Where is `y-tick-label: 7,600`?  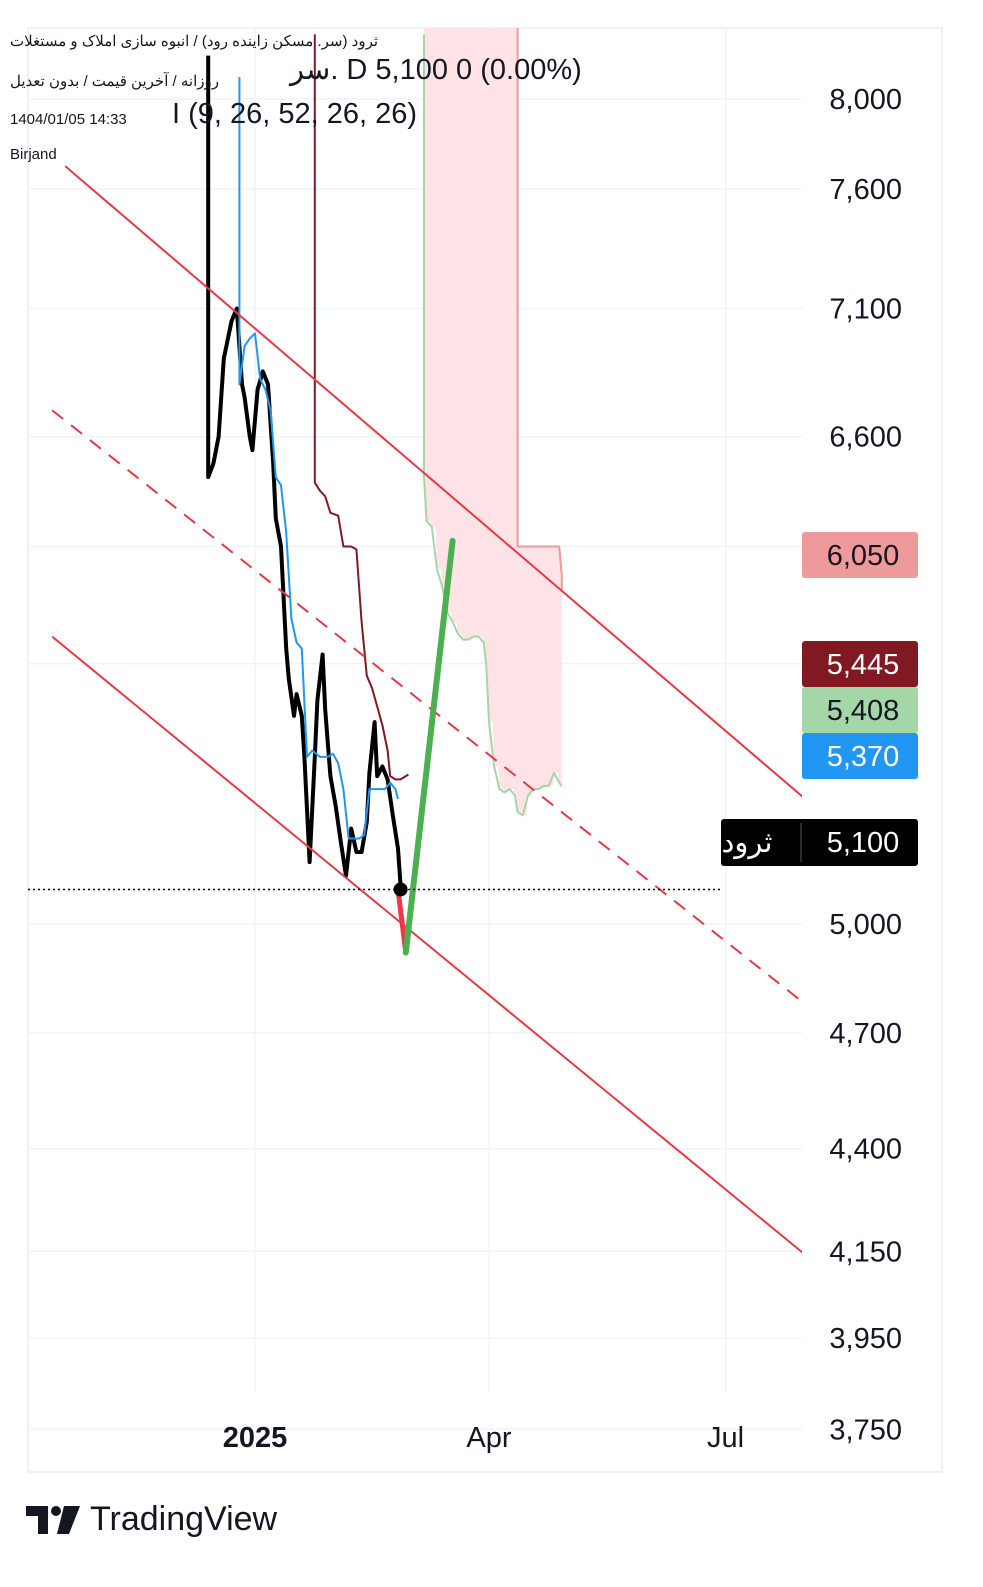 y-tick-label: 7,600 is located at coordinates (865, 190).